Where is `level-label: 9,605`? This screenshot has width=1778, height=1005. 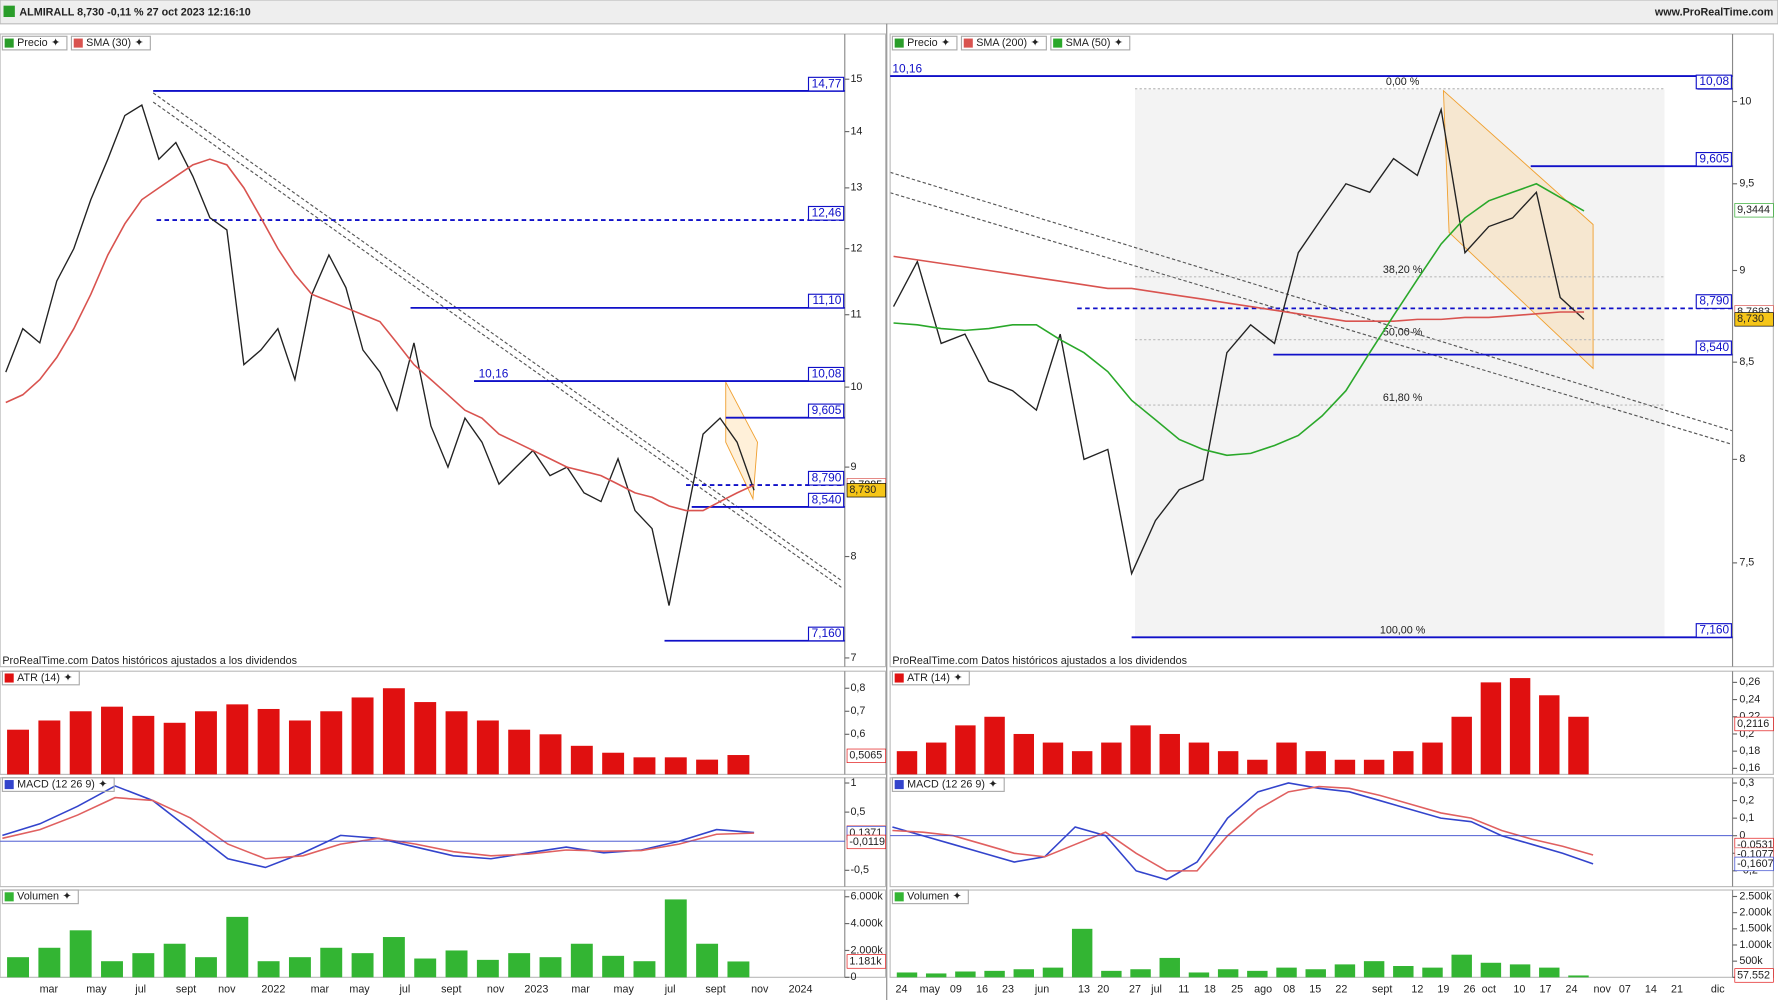 level-label: 9,605 is located at coordinates (1714, 158).